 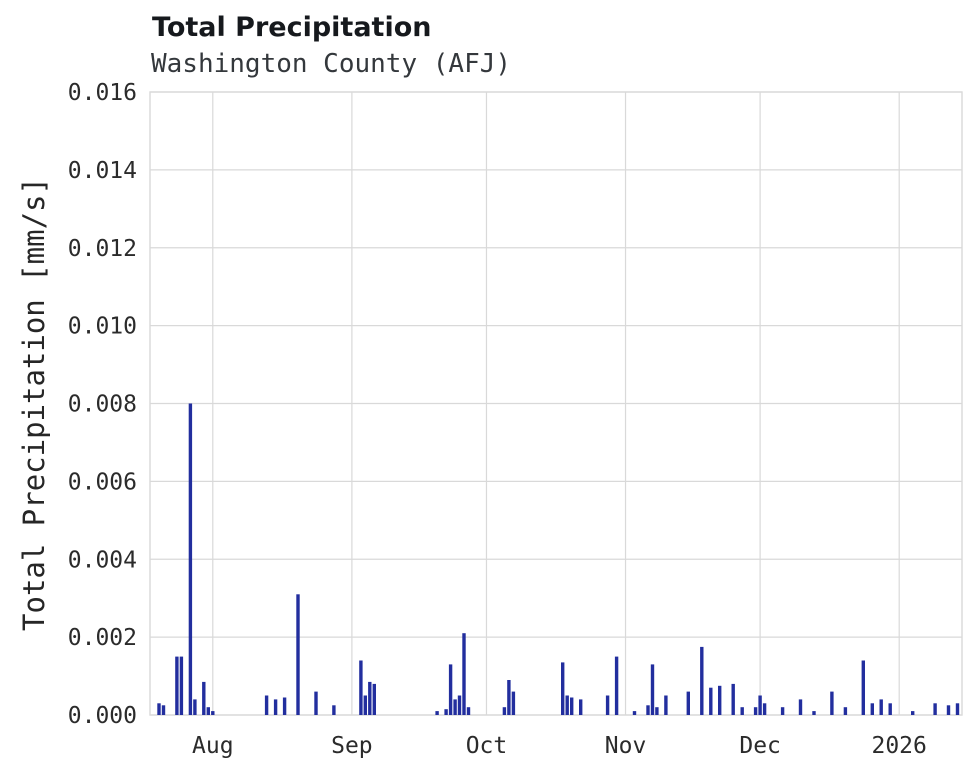 What do you see at coordinates (898, 746) in the screenshot?
I see `x-tick-label: 2026` at bounding box center [898, 746].